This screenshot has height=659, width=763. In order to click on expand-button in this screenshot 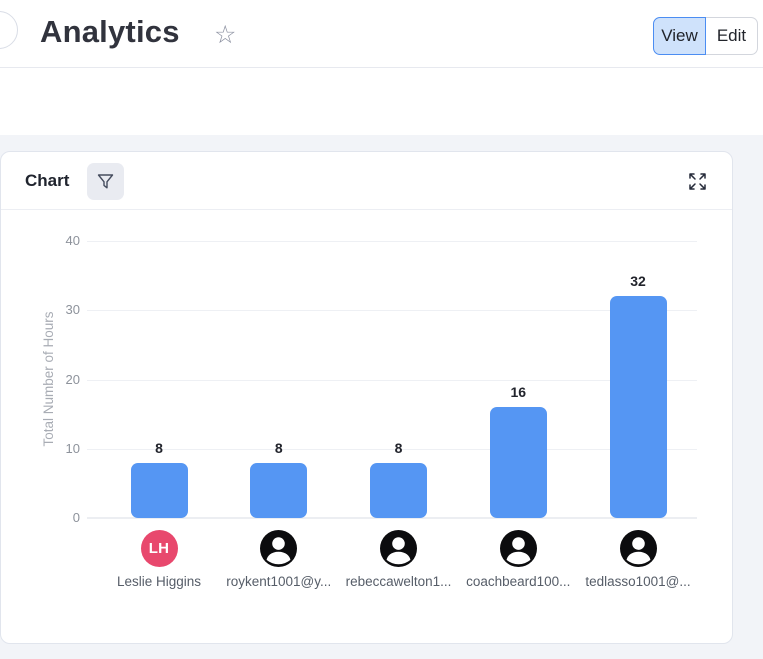, I will do `click(697, 181)`.